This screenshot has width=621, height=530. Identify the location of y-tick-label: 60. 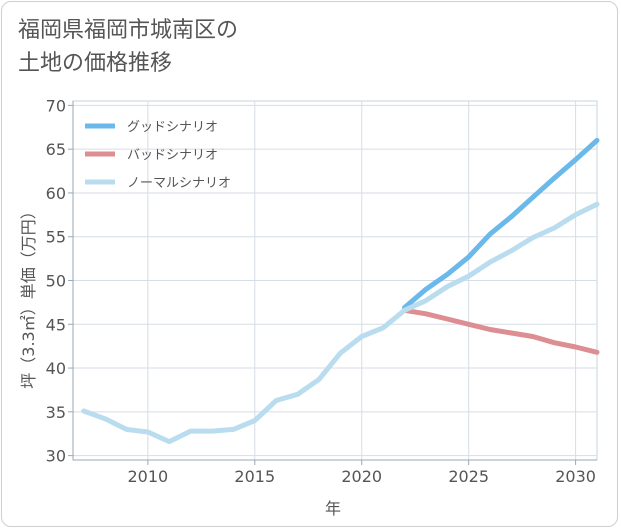
(56, 193).